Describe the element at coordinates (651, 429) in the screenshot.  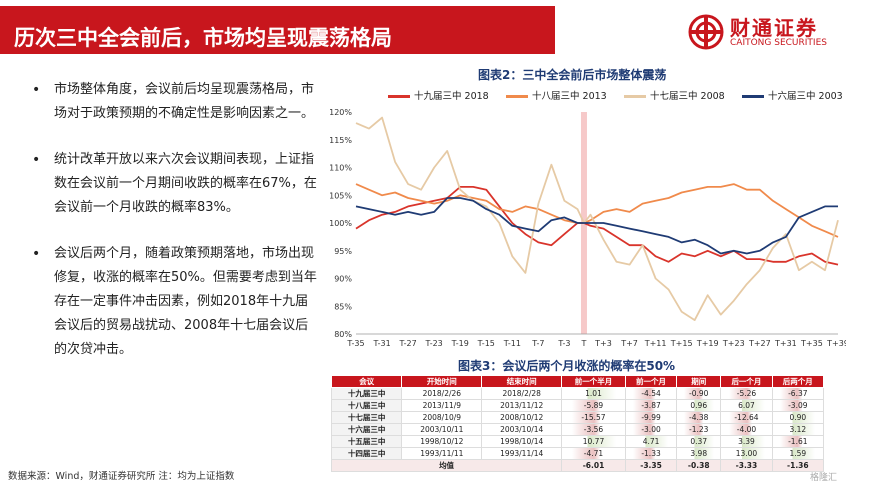
I see `table-cell: -3.00` at that location.